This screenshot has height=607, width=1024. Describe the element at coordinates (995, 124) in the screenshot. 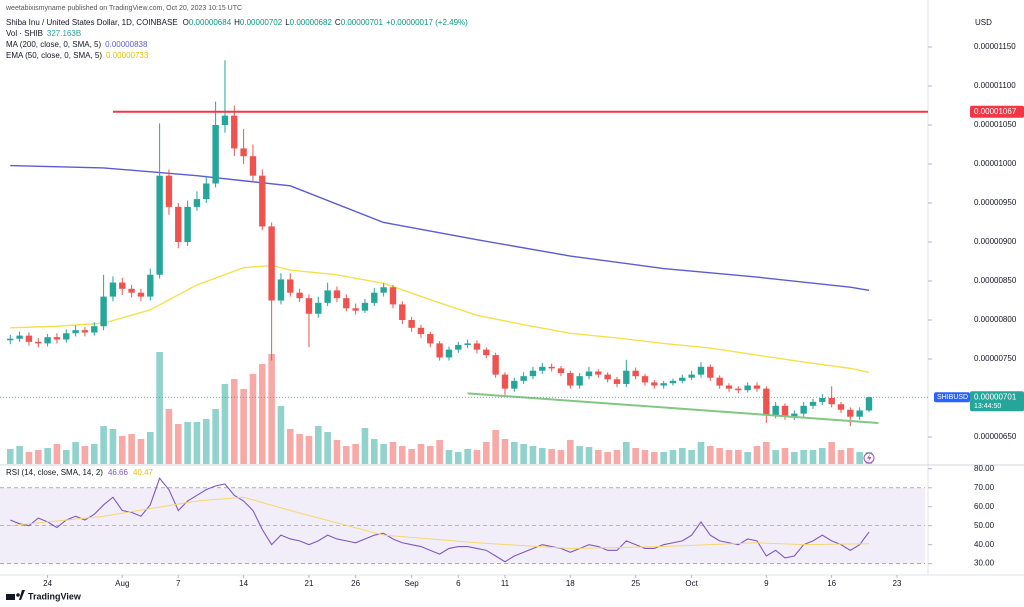

I see `y-tick-label: 0.00001050` at that location.